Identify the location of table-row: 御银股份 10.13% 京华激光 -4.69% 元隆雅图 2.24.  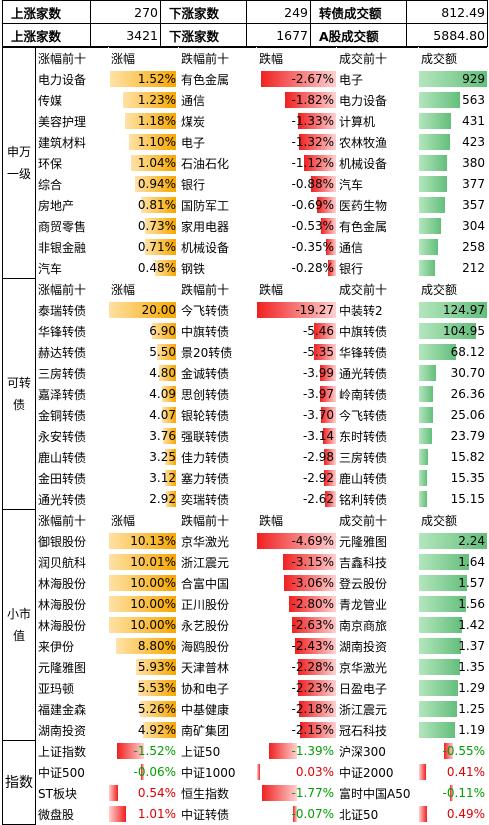
(245, 541).